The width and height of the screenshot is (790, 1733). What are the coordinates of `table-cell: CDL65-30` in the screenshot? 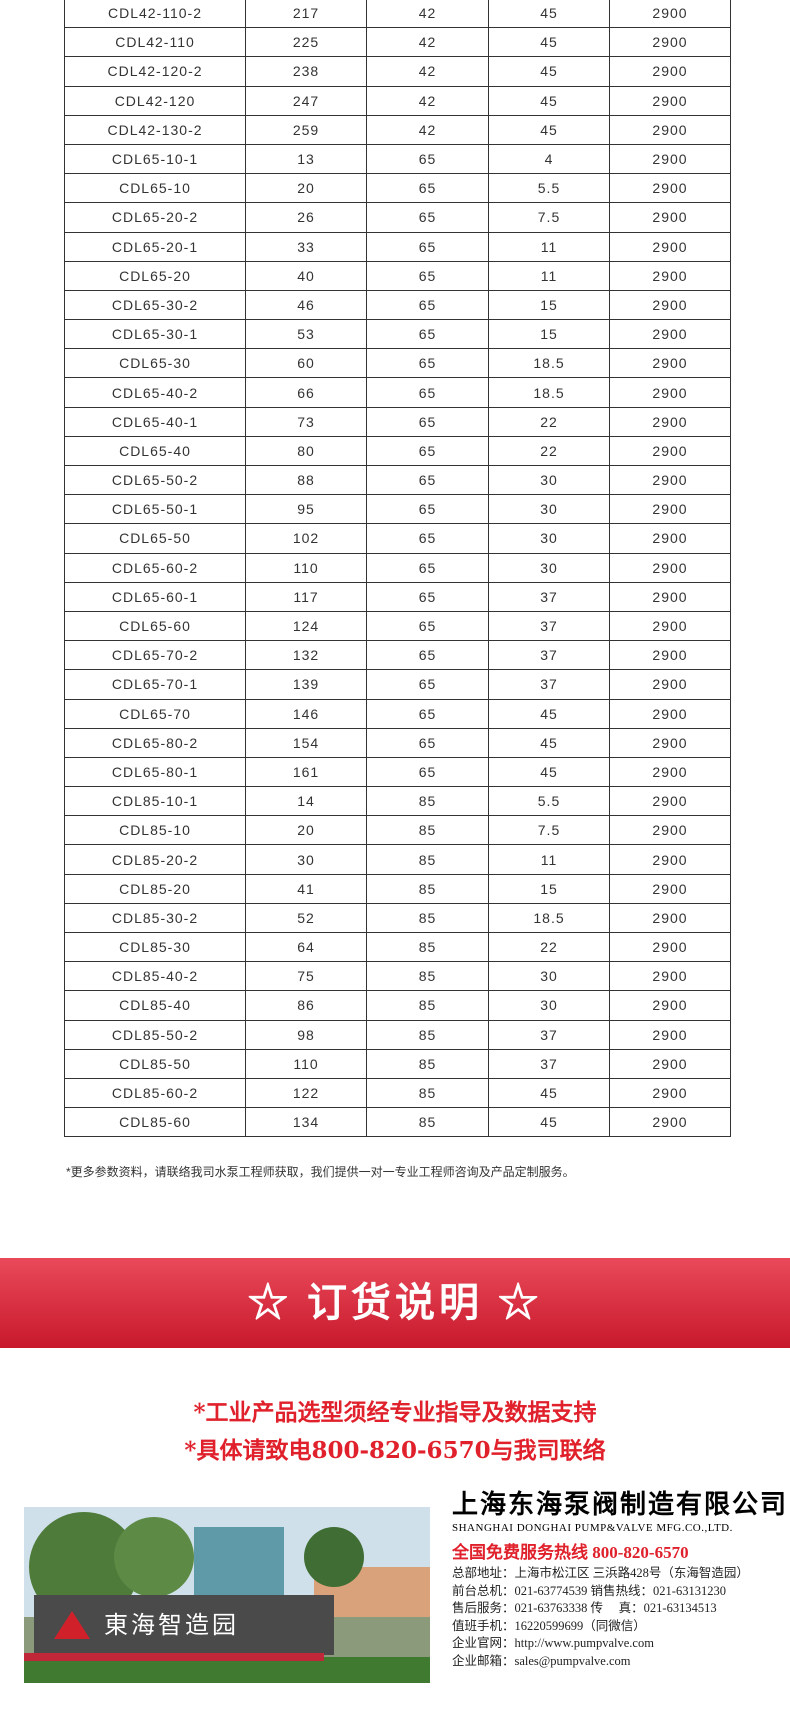 It's located at (155, 363).